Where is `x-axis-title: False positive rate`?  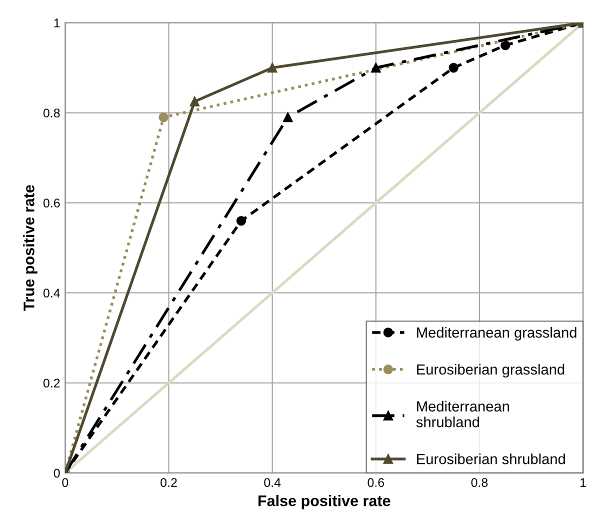
x-axis-title: False positive rate is located at coordinates (324, 502).